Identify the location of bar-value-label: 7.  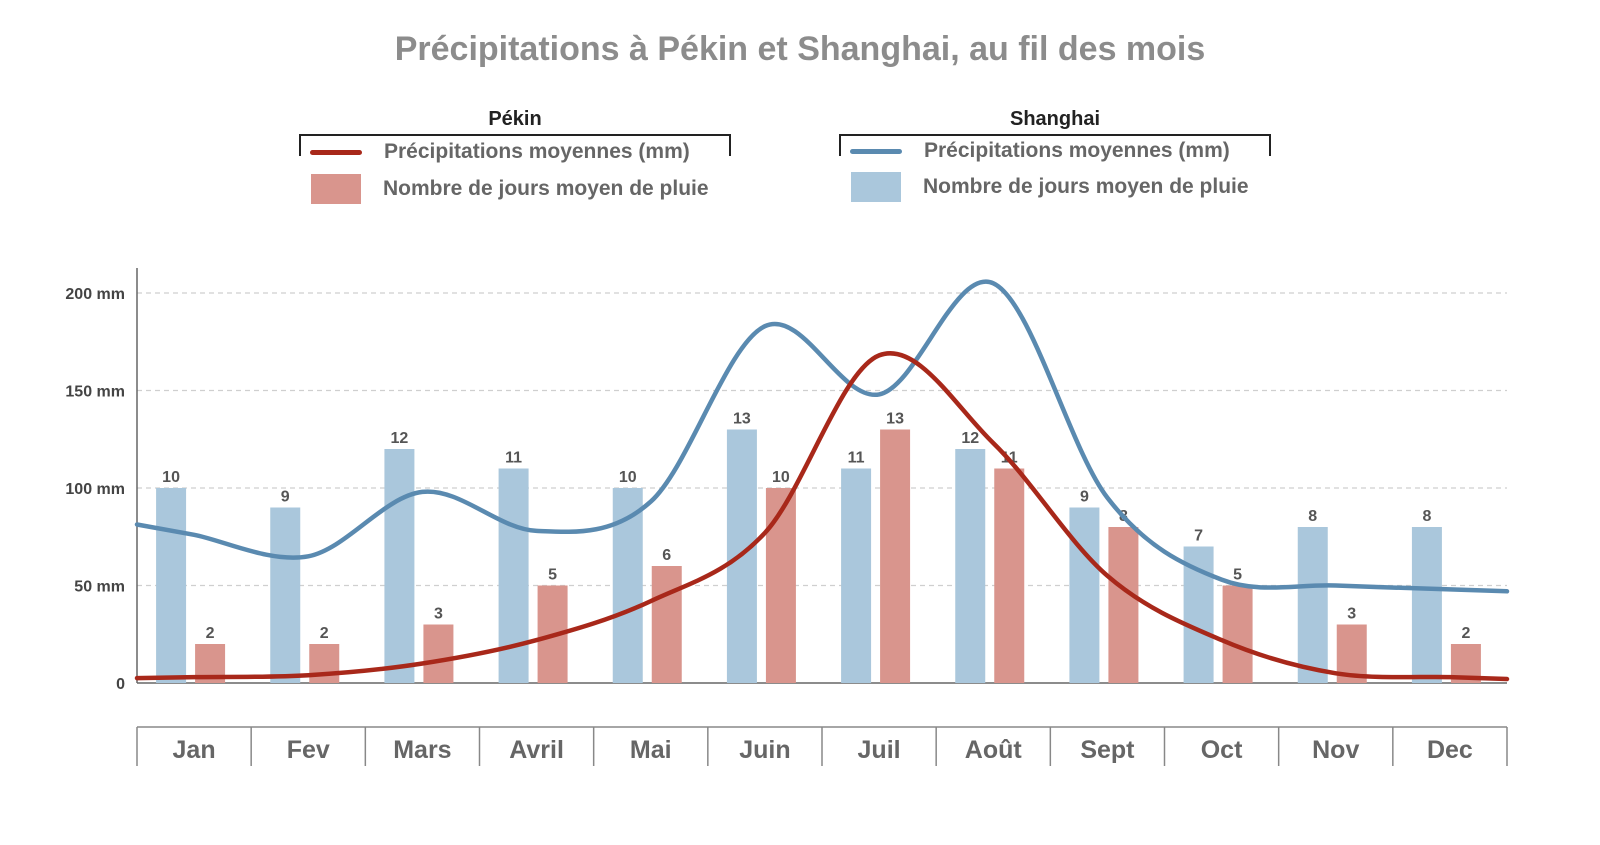
(1198, 536).